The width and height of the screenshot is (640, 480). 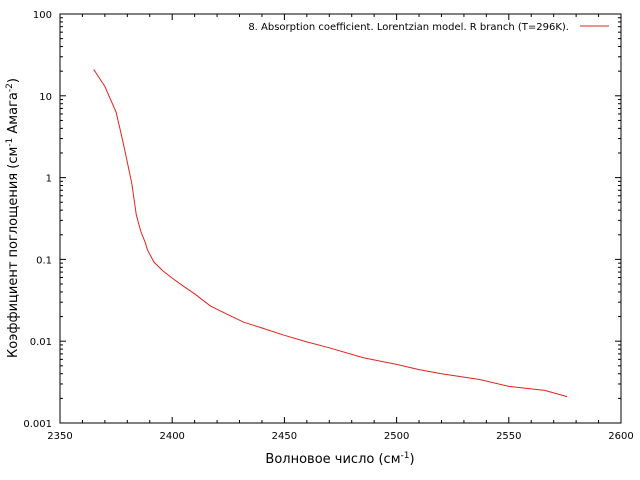 I want to click on x-tick-label: 2550, so click(x=508, y=436).